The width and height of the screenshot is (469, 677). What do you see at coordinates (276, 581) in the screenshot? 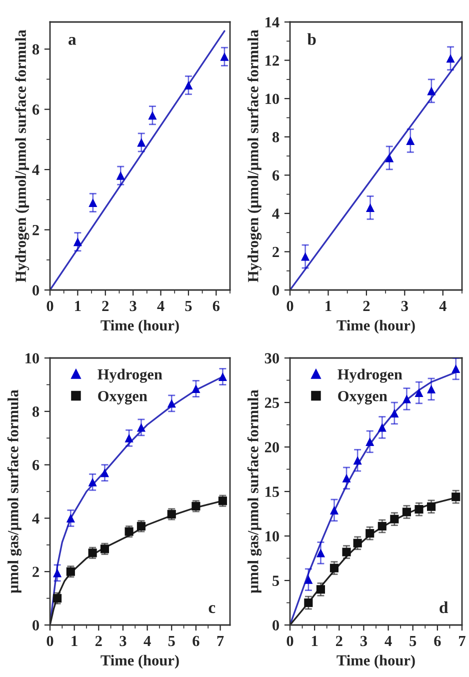
I see `y-tick-label: 5` at bounding box center [276, 581].